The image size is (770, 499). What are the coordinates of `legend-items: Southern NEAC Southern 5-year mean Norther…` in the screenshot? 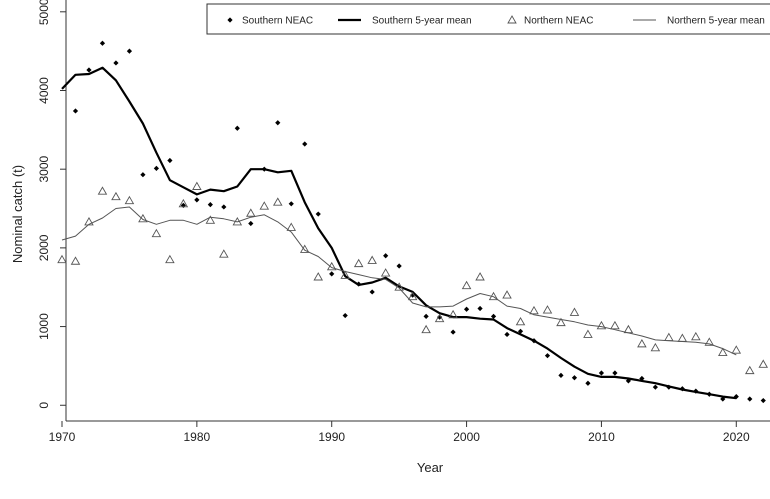 It's located at (496, 21).